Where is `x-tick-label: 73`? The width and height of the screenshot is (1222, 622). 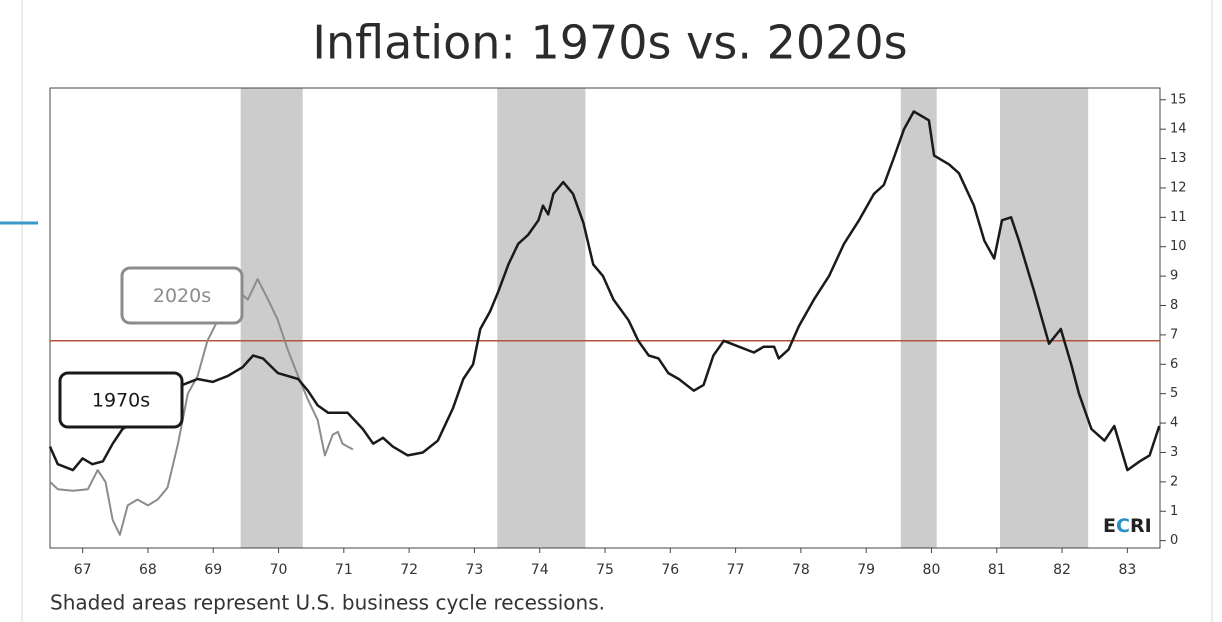
x-tick-label: 73 is located at coordinates (474, 570).